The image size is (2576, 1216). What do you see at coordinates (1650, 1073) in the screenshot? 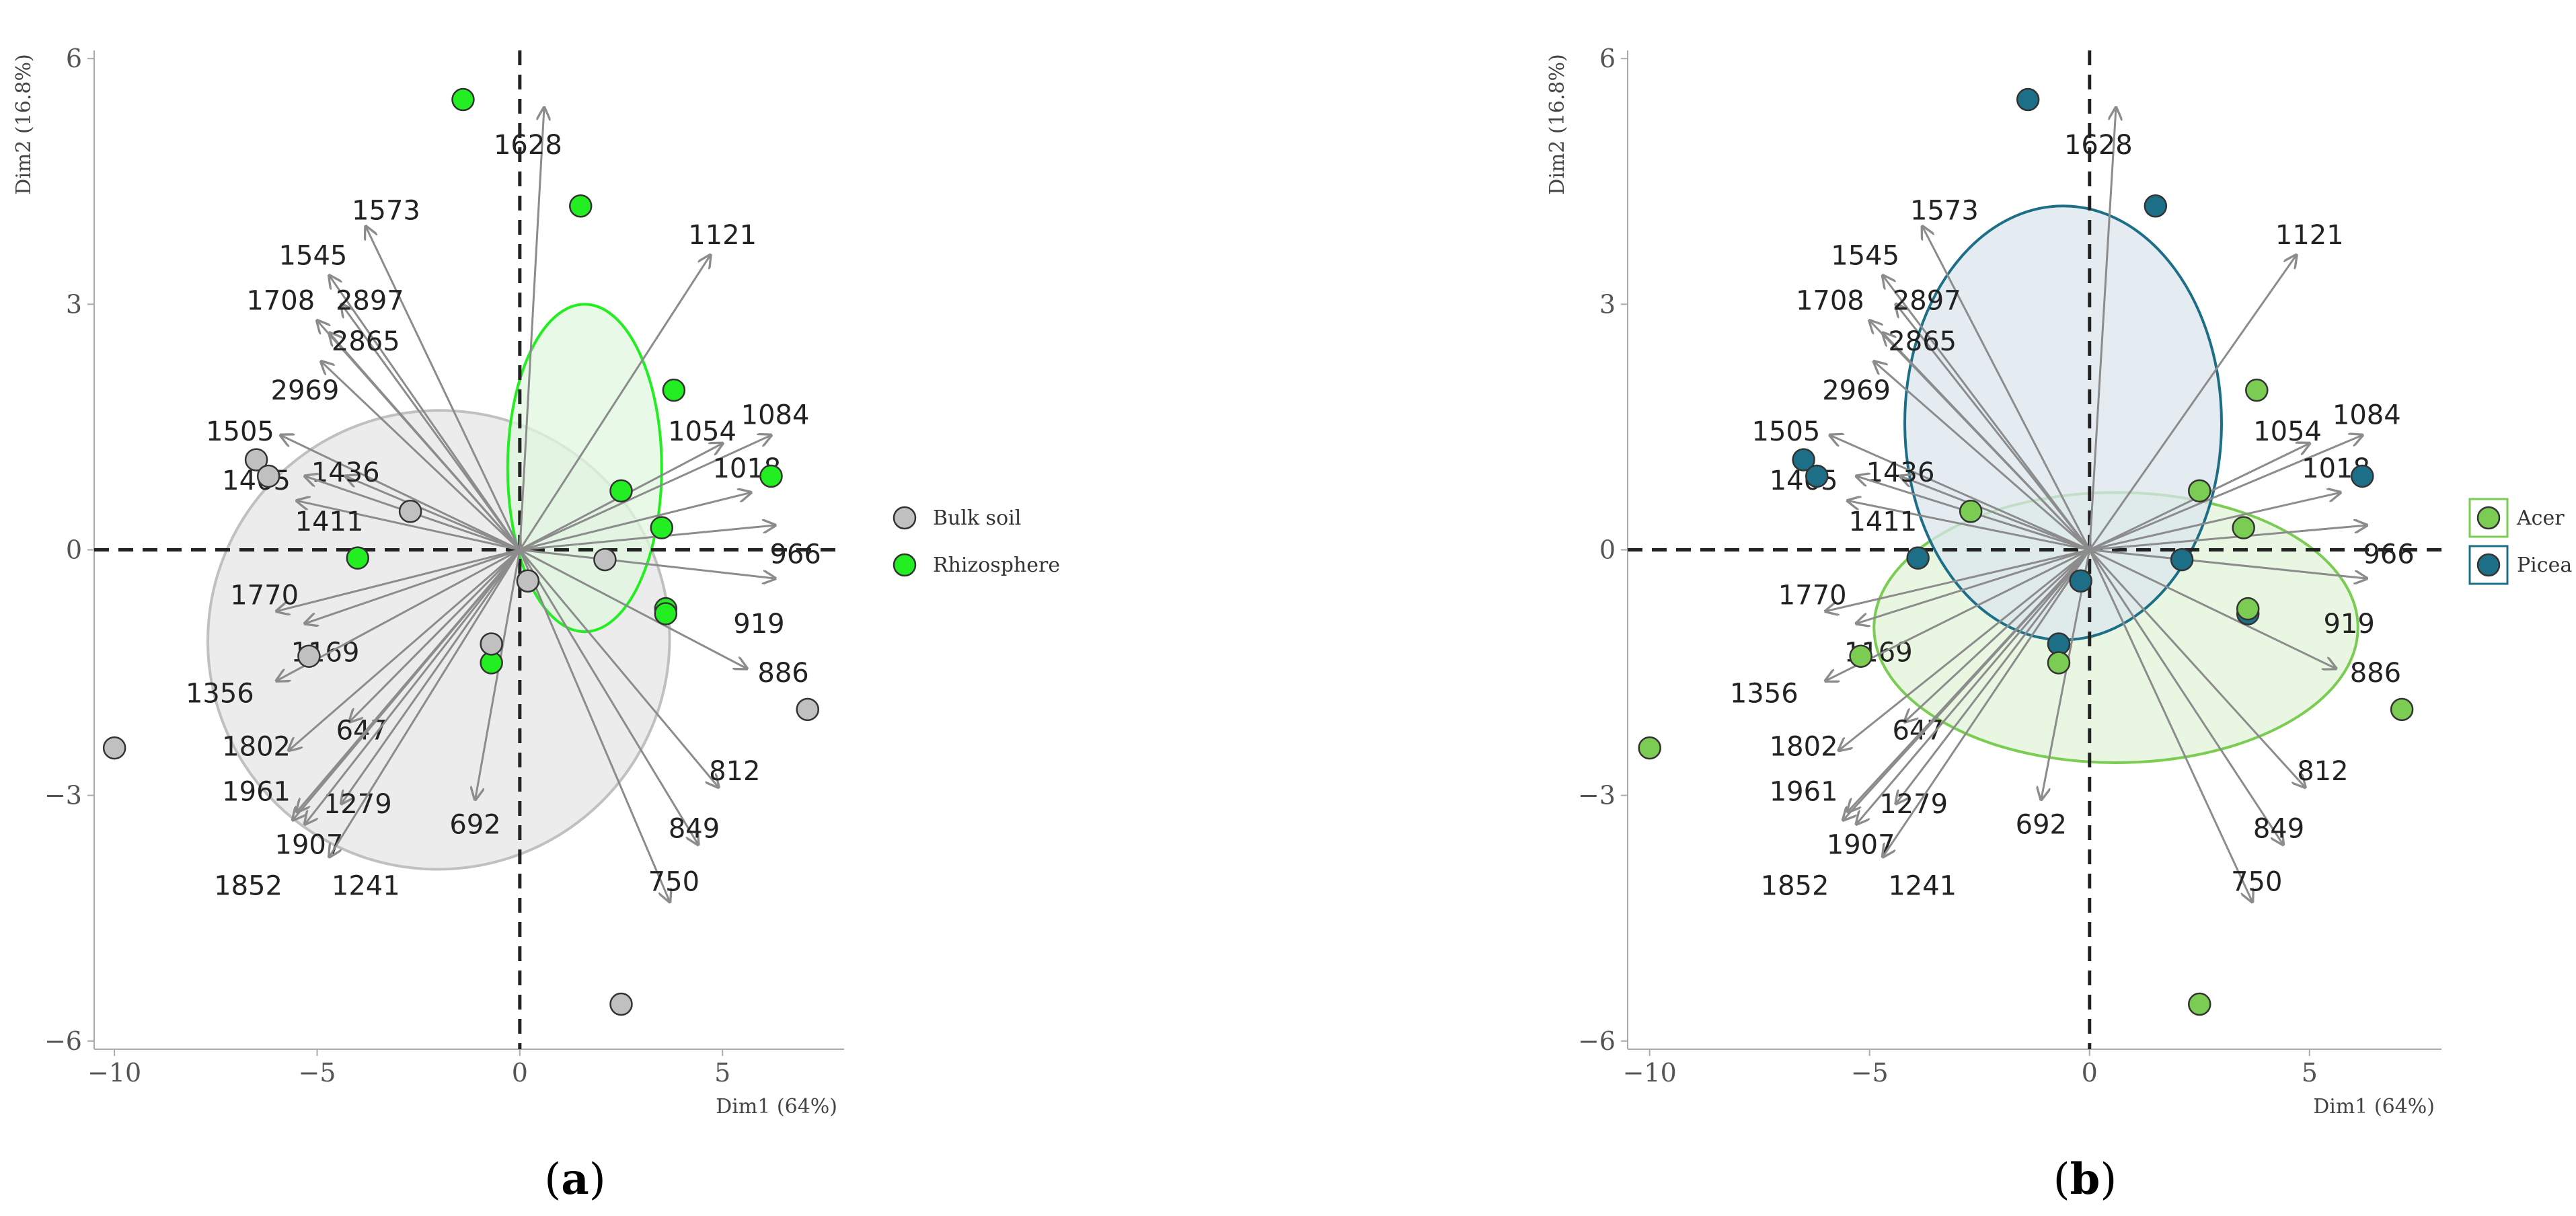
I see `x-tick-label: −10` at bounding box center [1650, 1073].